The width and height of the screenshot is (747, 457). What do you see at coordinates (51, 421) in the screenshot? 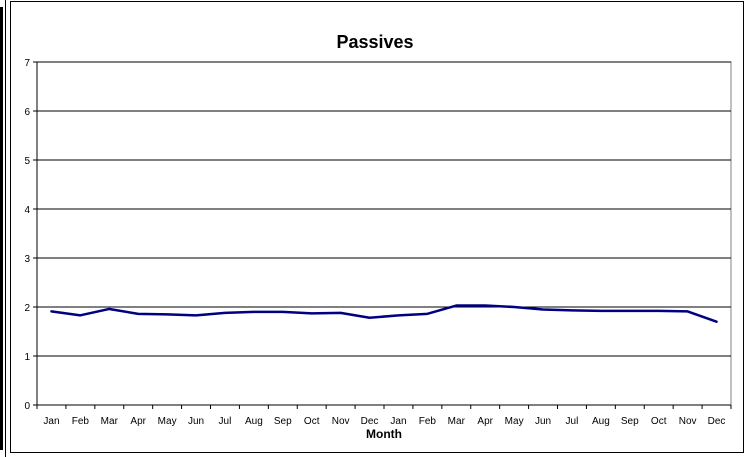
I see `x-tick-label-0: Jan` at bounding box center [51, 421].